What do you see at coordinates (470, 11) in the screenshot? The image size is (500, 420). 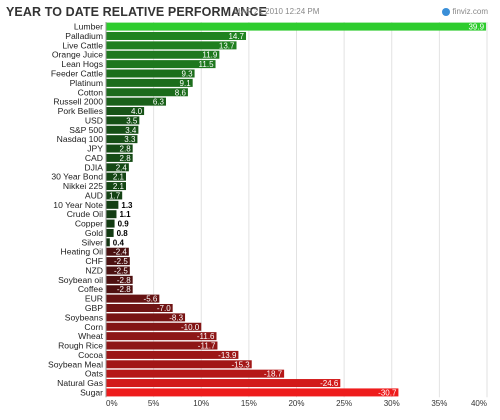 I see `brand-label: finviz.com` at bounding box center [470, 11].